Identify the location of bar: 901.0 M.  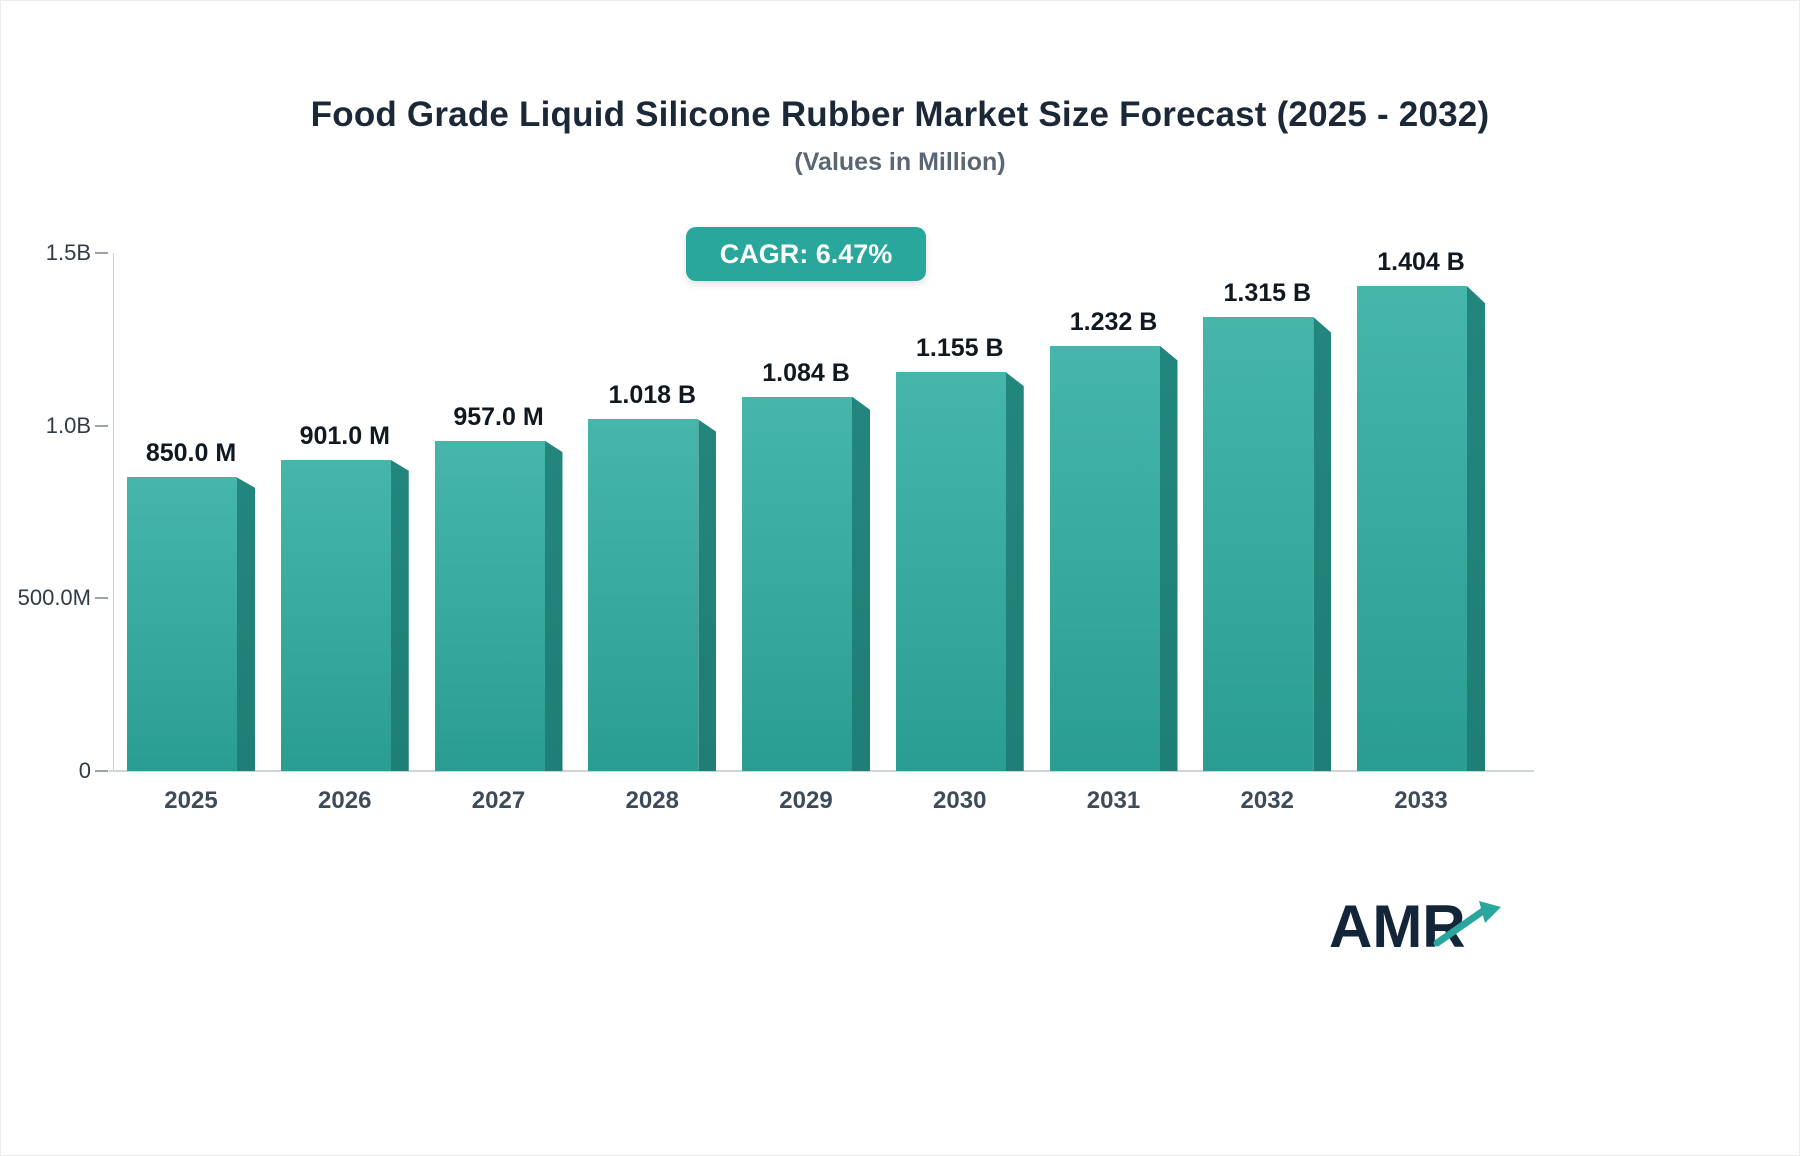
(344, 596).